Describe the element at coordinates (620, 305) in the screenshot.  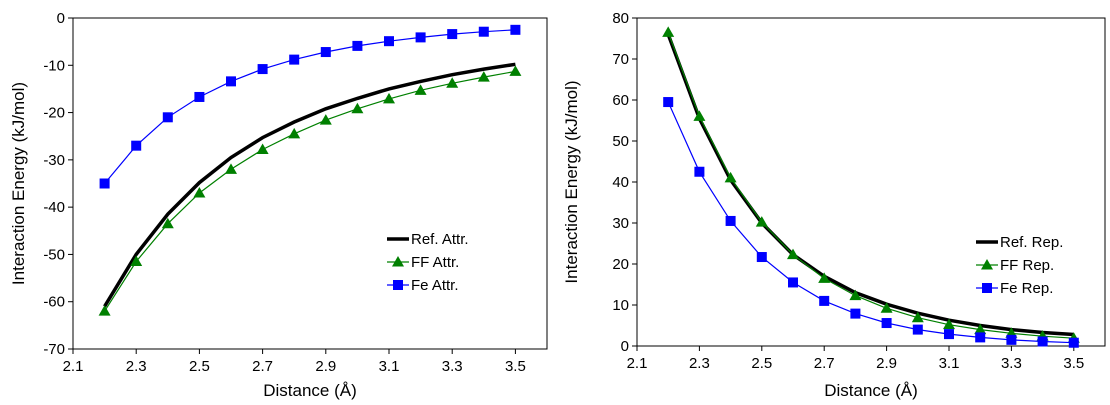
I see `chart-1-y-tick-label: 10` at that location.